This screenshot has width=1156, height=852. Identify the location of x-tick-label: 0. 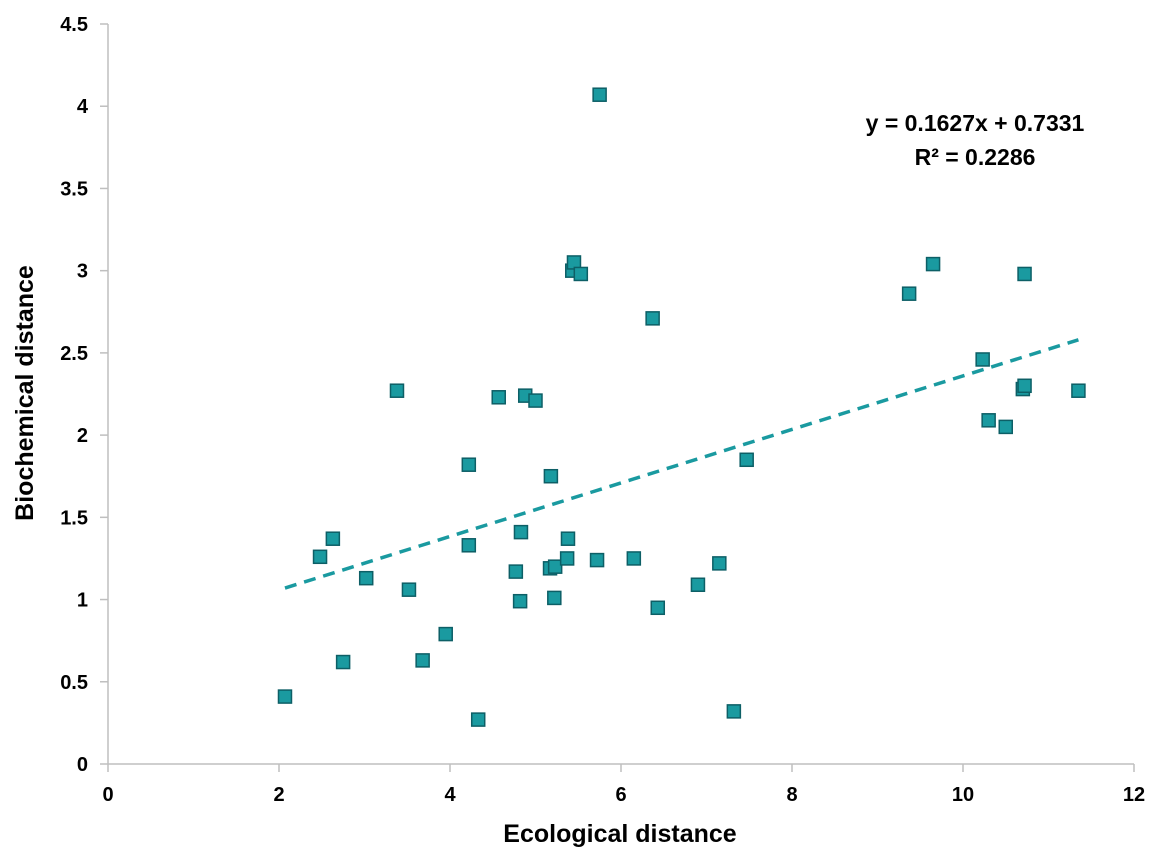
(107, 795).